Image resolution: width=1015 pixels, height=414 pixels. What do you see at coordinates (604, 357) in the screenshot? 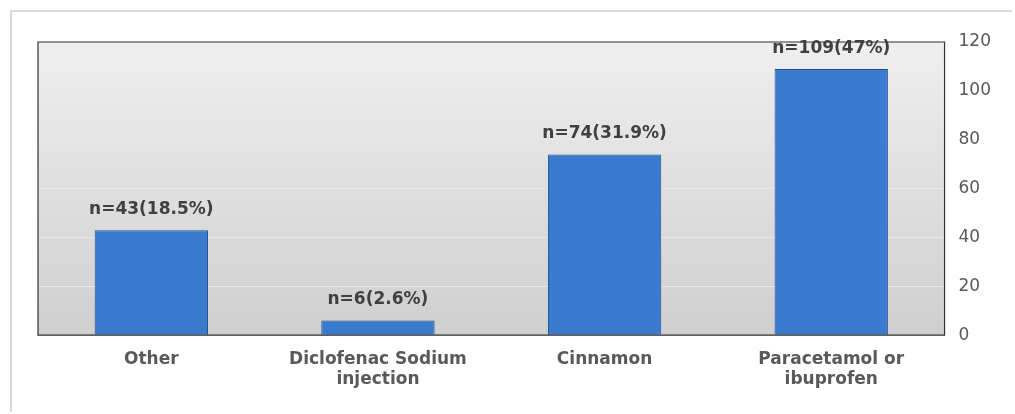
I see `x-tick-label: Cinnamon` at bounding box center [604, 357].